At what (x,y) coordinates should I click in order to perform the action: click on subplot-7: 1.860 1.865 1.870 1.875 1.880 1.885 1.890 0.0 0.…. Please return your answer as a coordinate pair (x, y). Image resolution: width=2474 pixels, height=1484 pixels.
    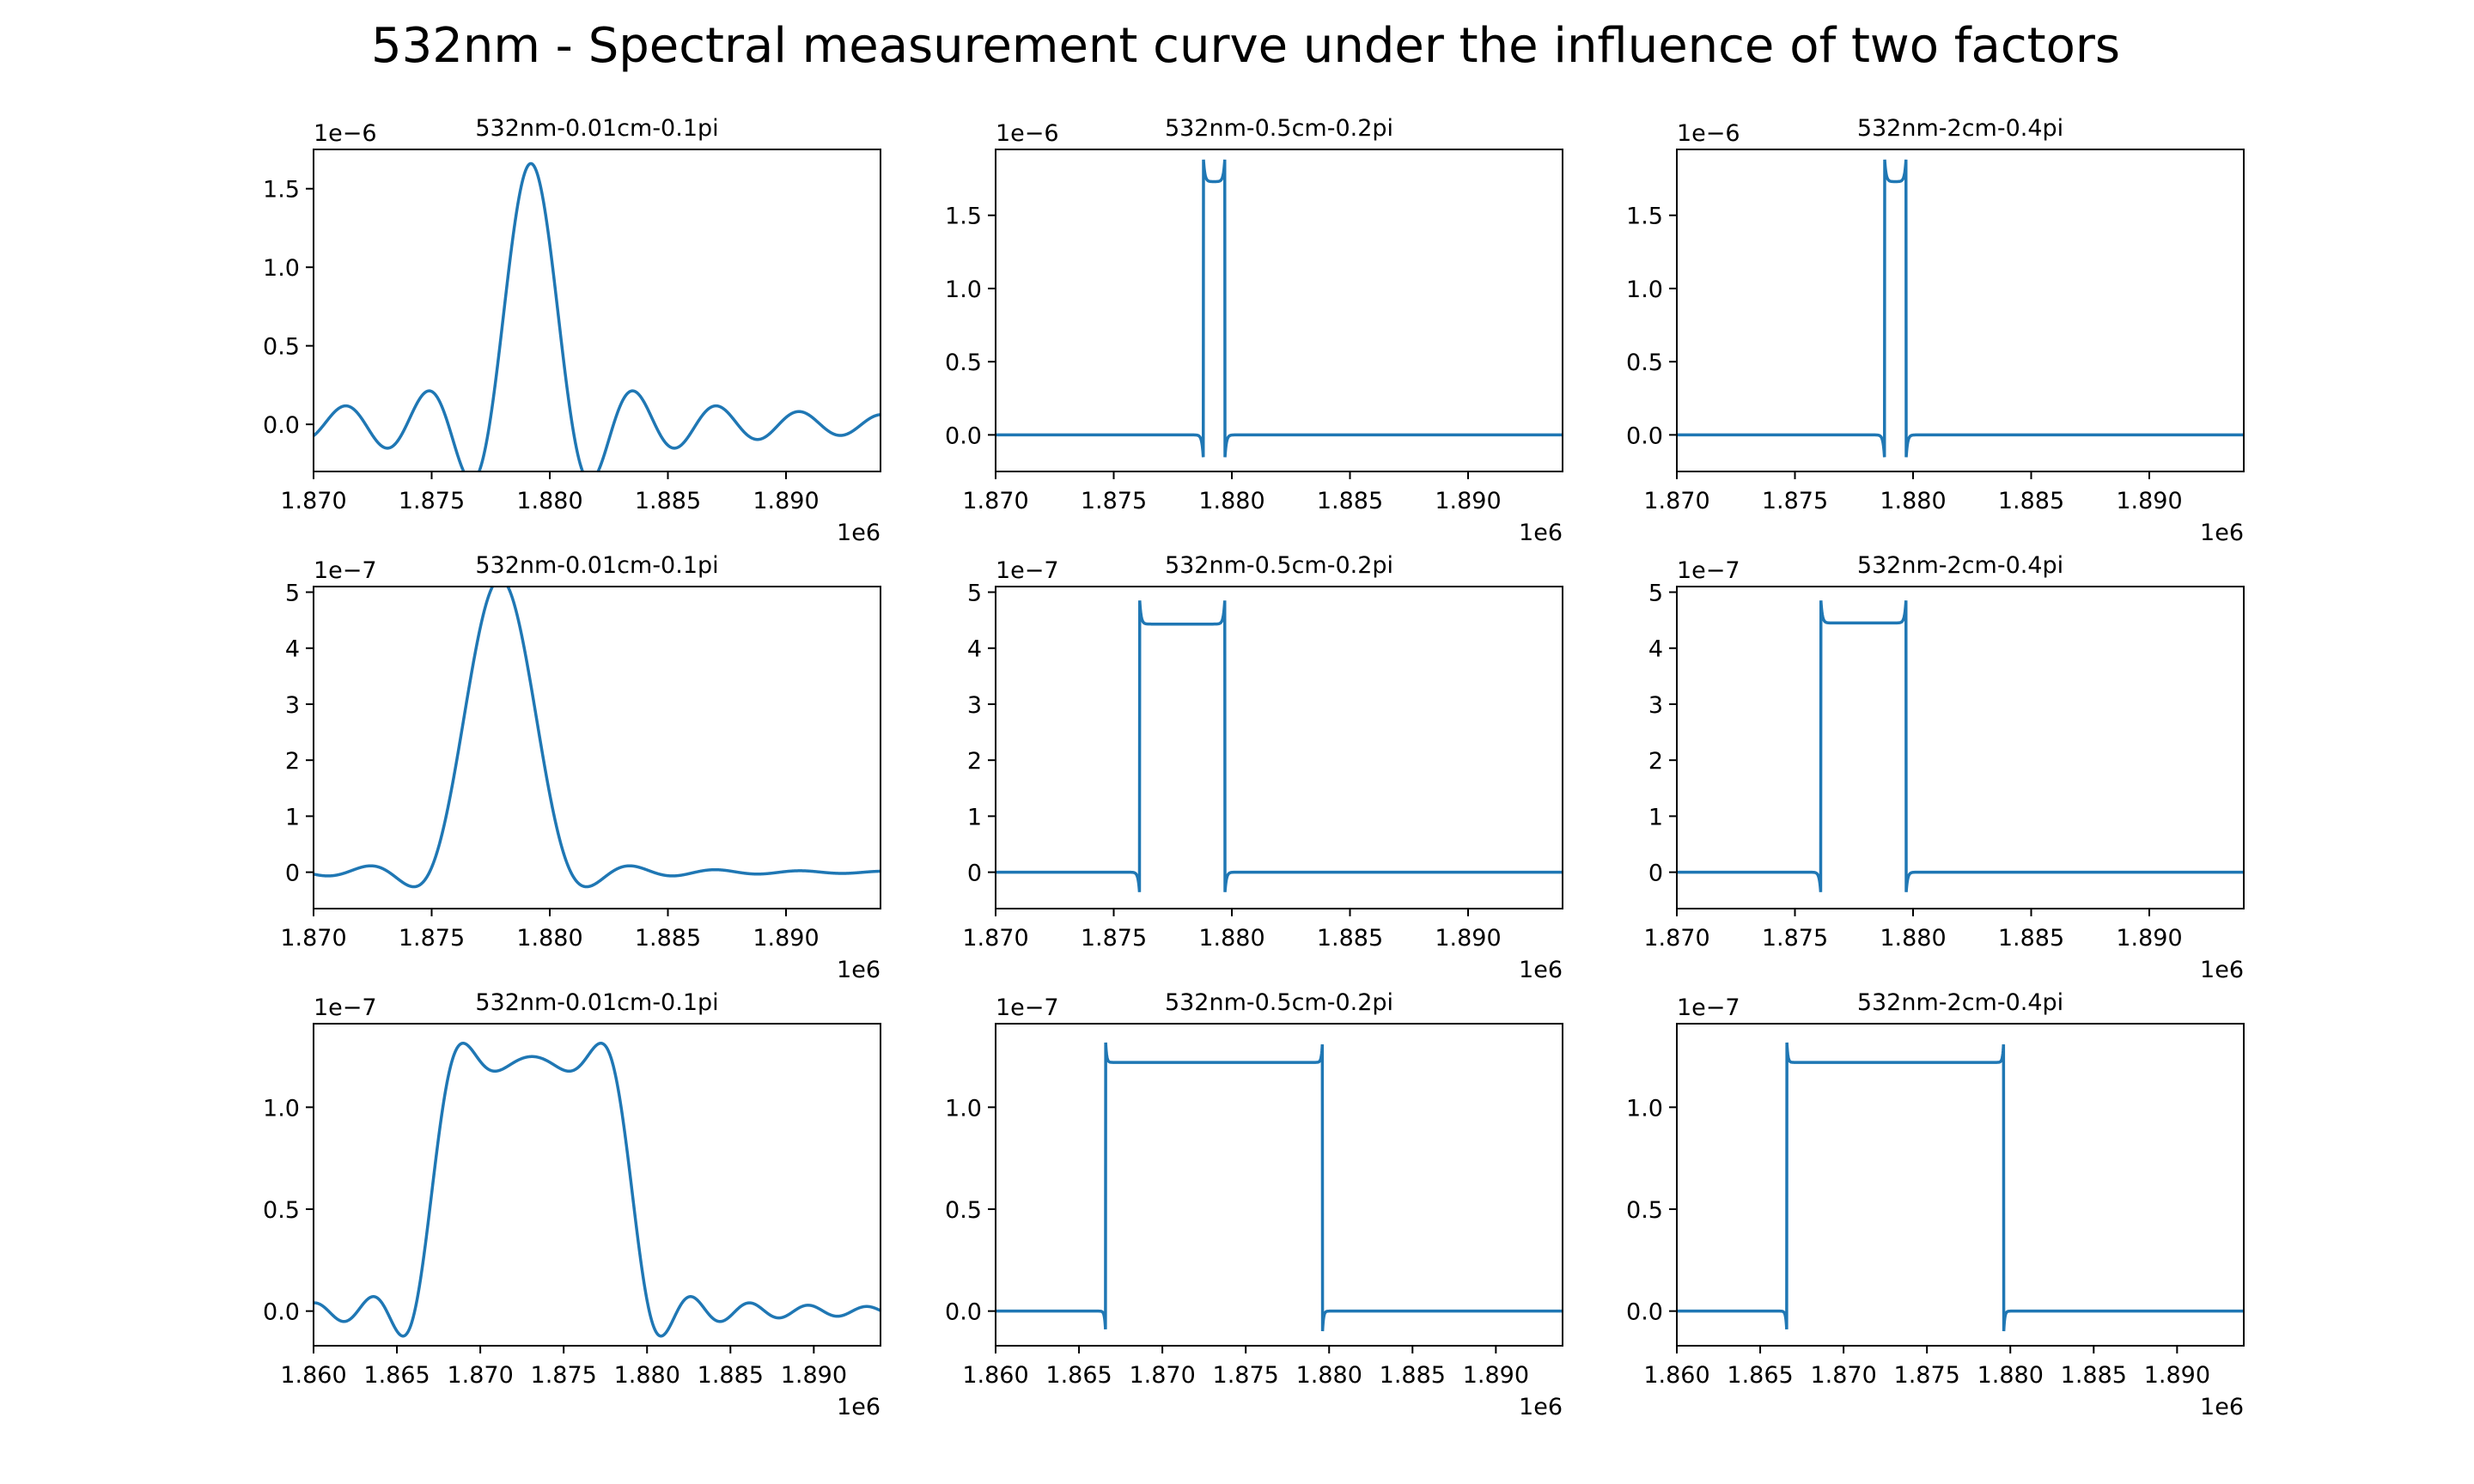
    Looking at the image, I should click on (572, 1204).